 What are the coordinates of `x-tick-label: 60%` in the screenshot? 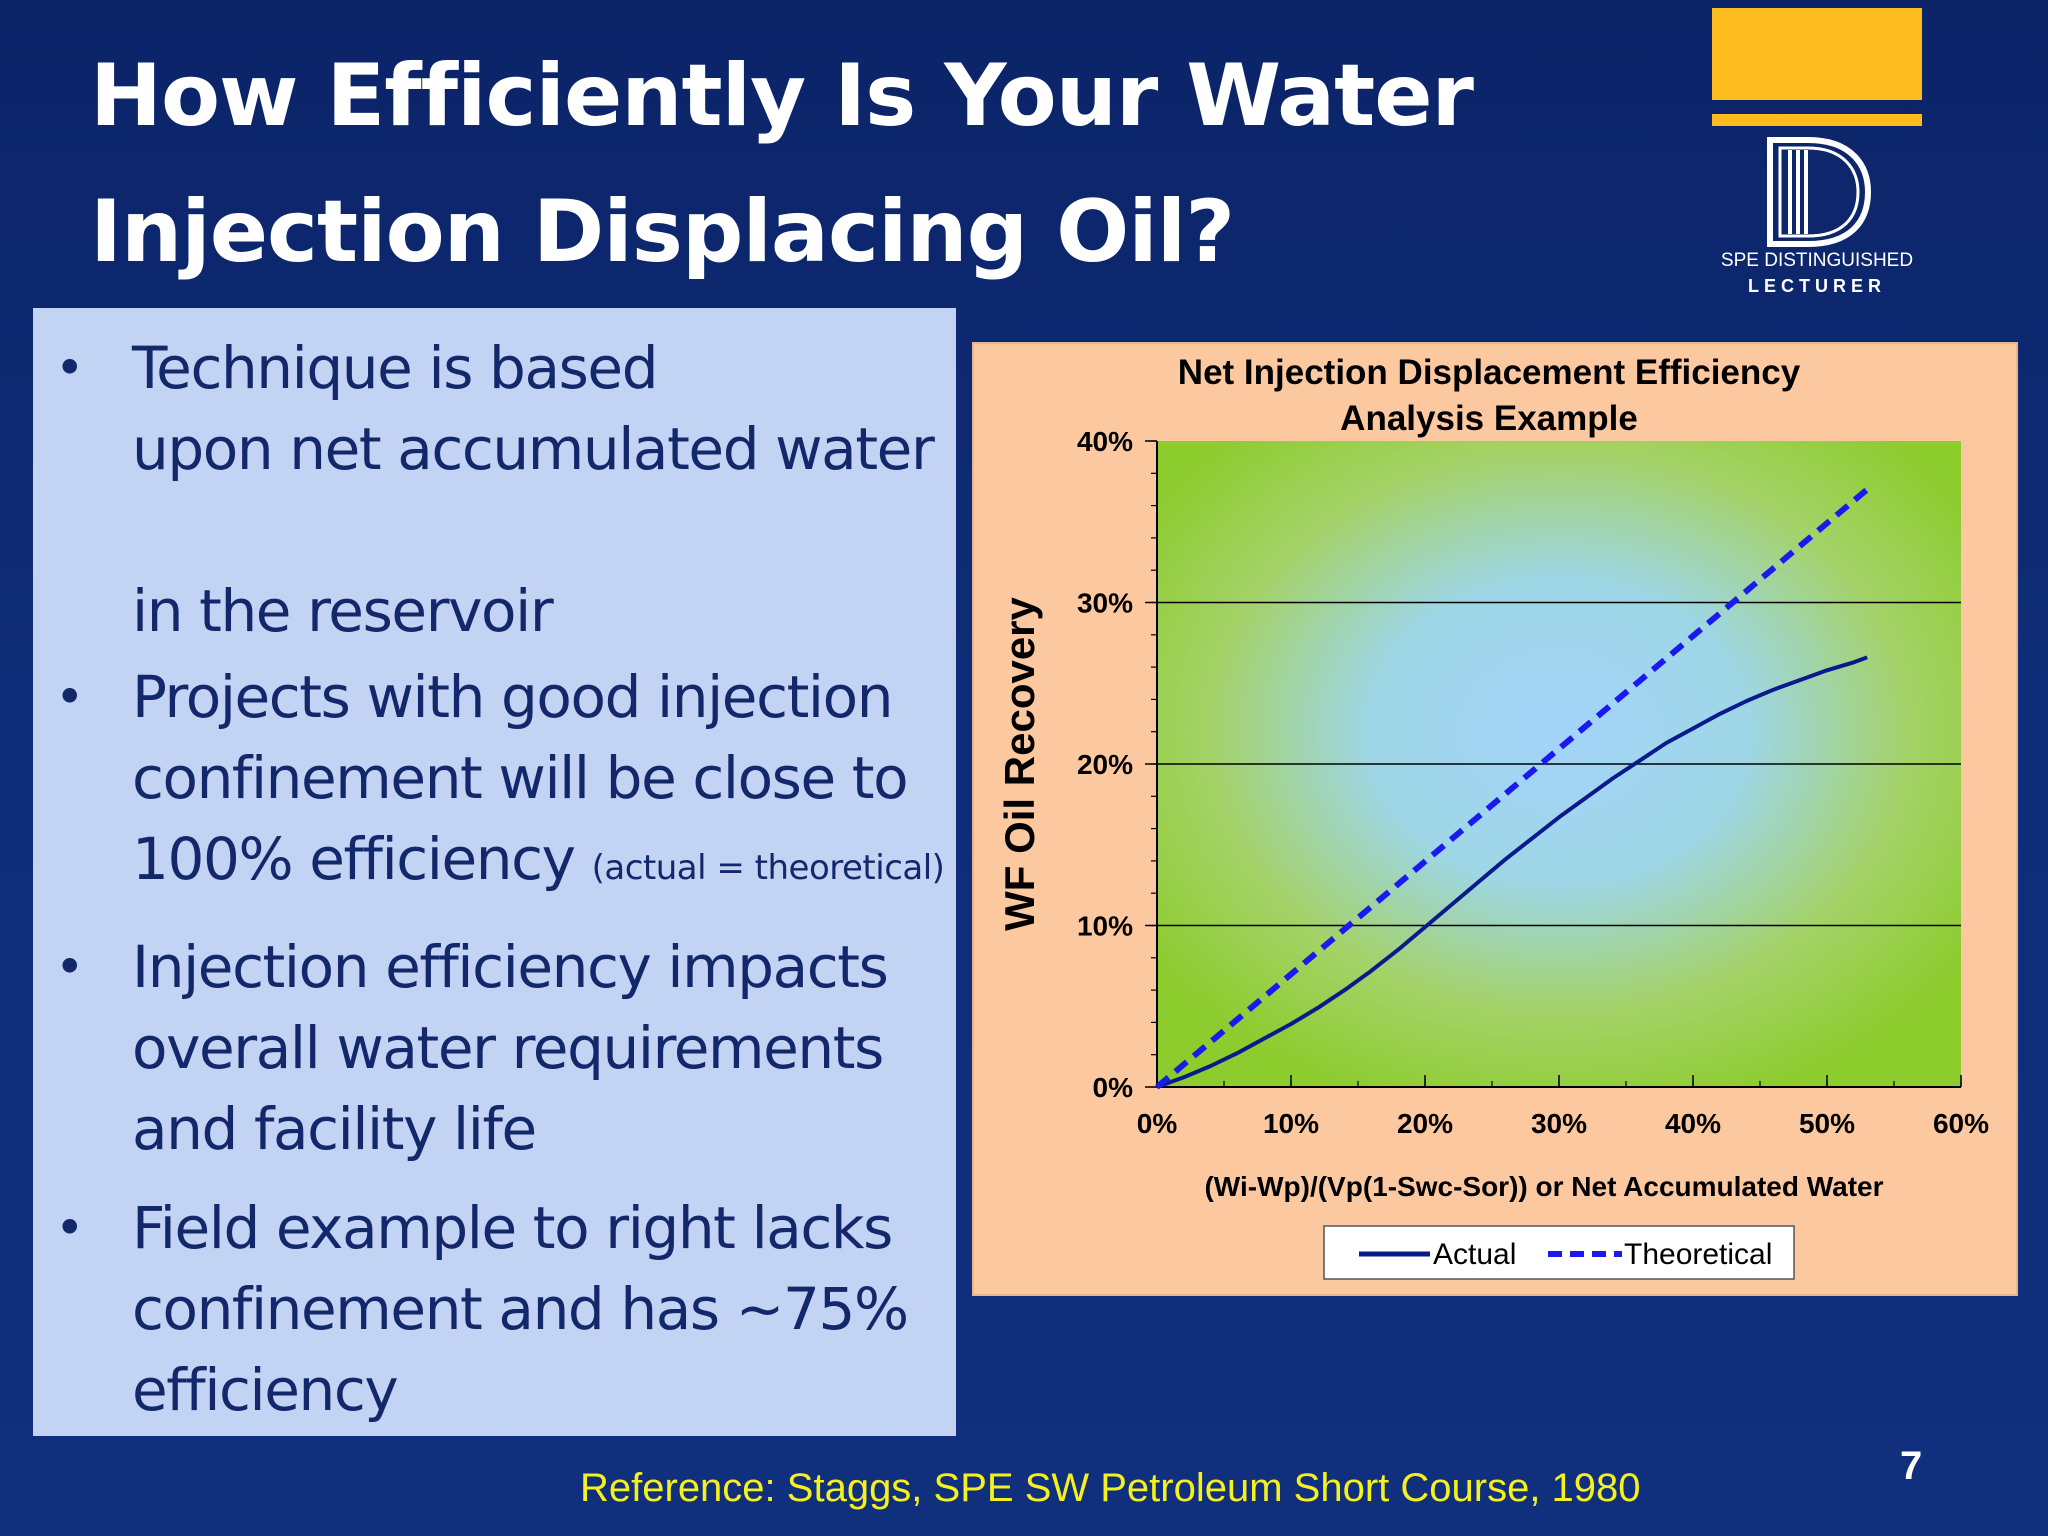 It's located at (1961, 1123).